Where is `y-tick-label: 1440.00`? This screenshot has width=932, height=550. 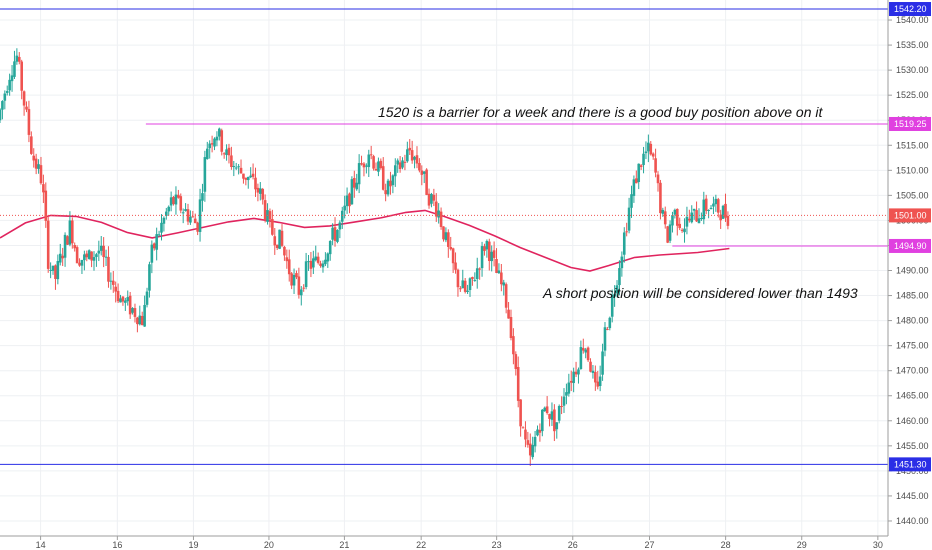 y-tick-label: 1440.00 is located at coordinates (912, 521).